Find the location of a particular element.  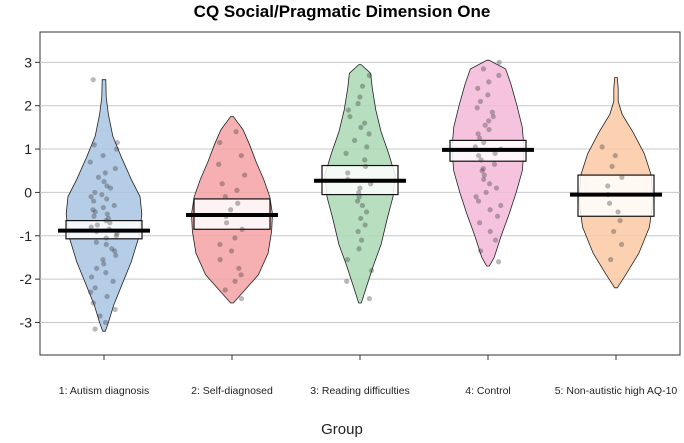

x-tick-label: 5: Non-autistic high AQ-10 is located at coordinates (616, 391).